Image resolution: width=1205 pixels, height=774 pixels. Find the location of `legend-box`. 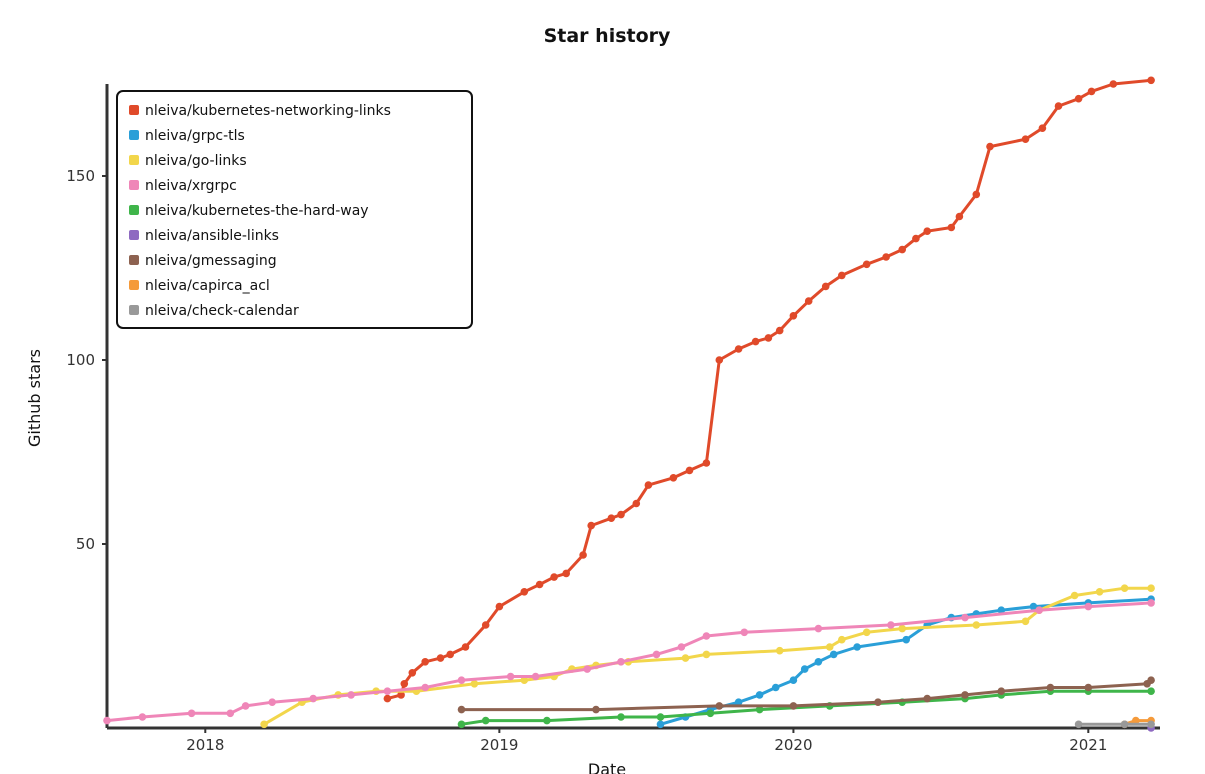

legend-box is located at coordinates (294, 209).